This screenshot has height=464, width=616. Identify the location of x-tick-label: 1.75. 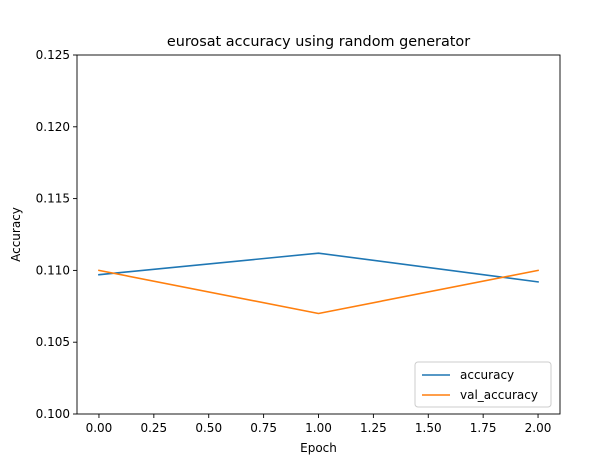
(483, 428).